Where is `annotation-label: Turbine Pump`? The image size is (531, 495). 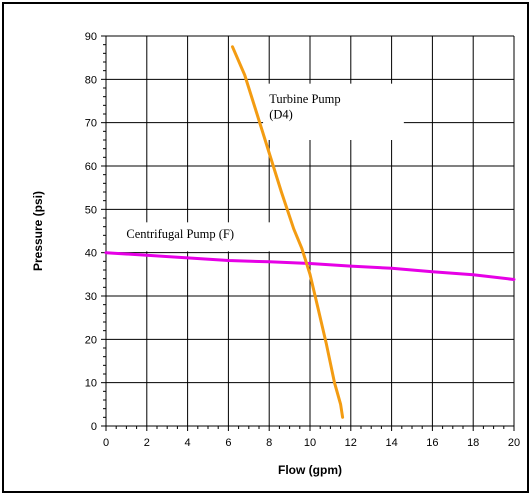 annotation-label: Turbine Pump is located at coordinates (304, 99).